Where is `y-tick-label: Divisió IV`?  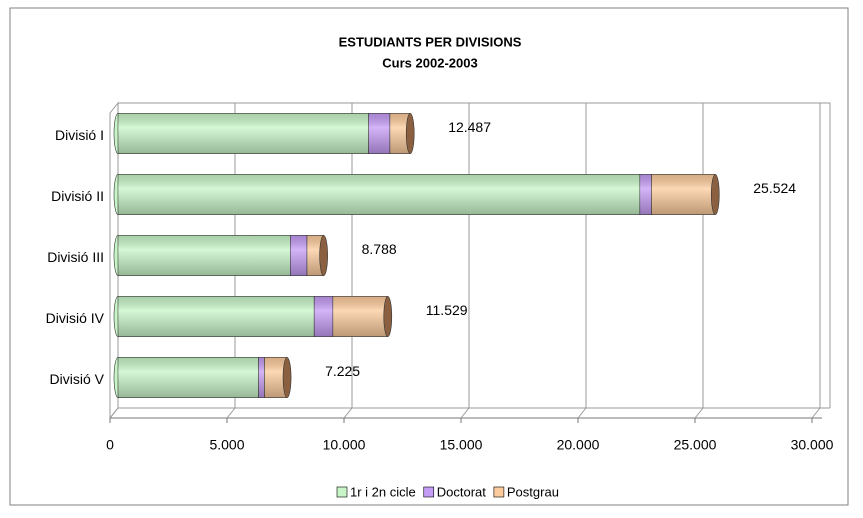
y-tick-label: Divisió IV is located at coordinates (75, 318).